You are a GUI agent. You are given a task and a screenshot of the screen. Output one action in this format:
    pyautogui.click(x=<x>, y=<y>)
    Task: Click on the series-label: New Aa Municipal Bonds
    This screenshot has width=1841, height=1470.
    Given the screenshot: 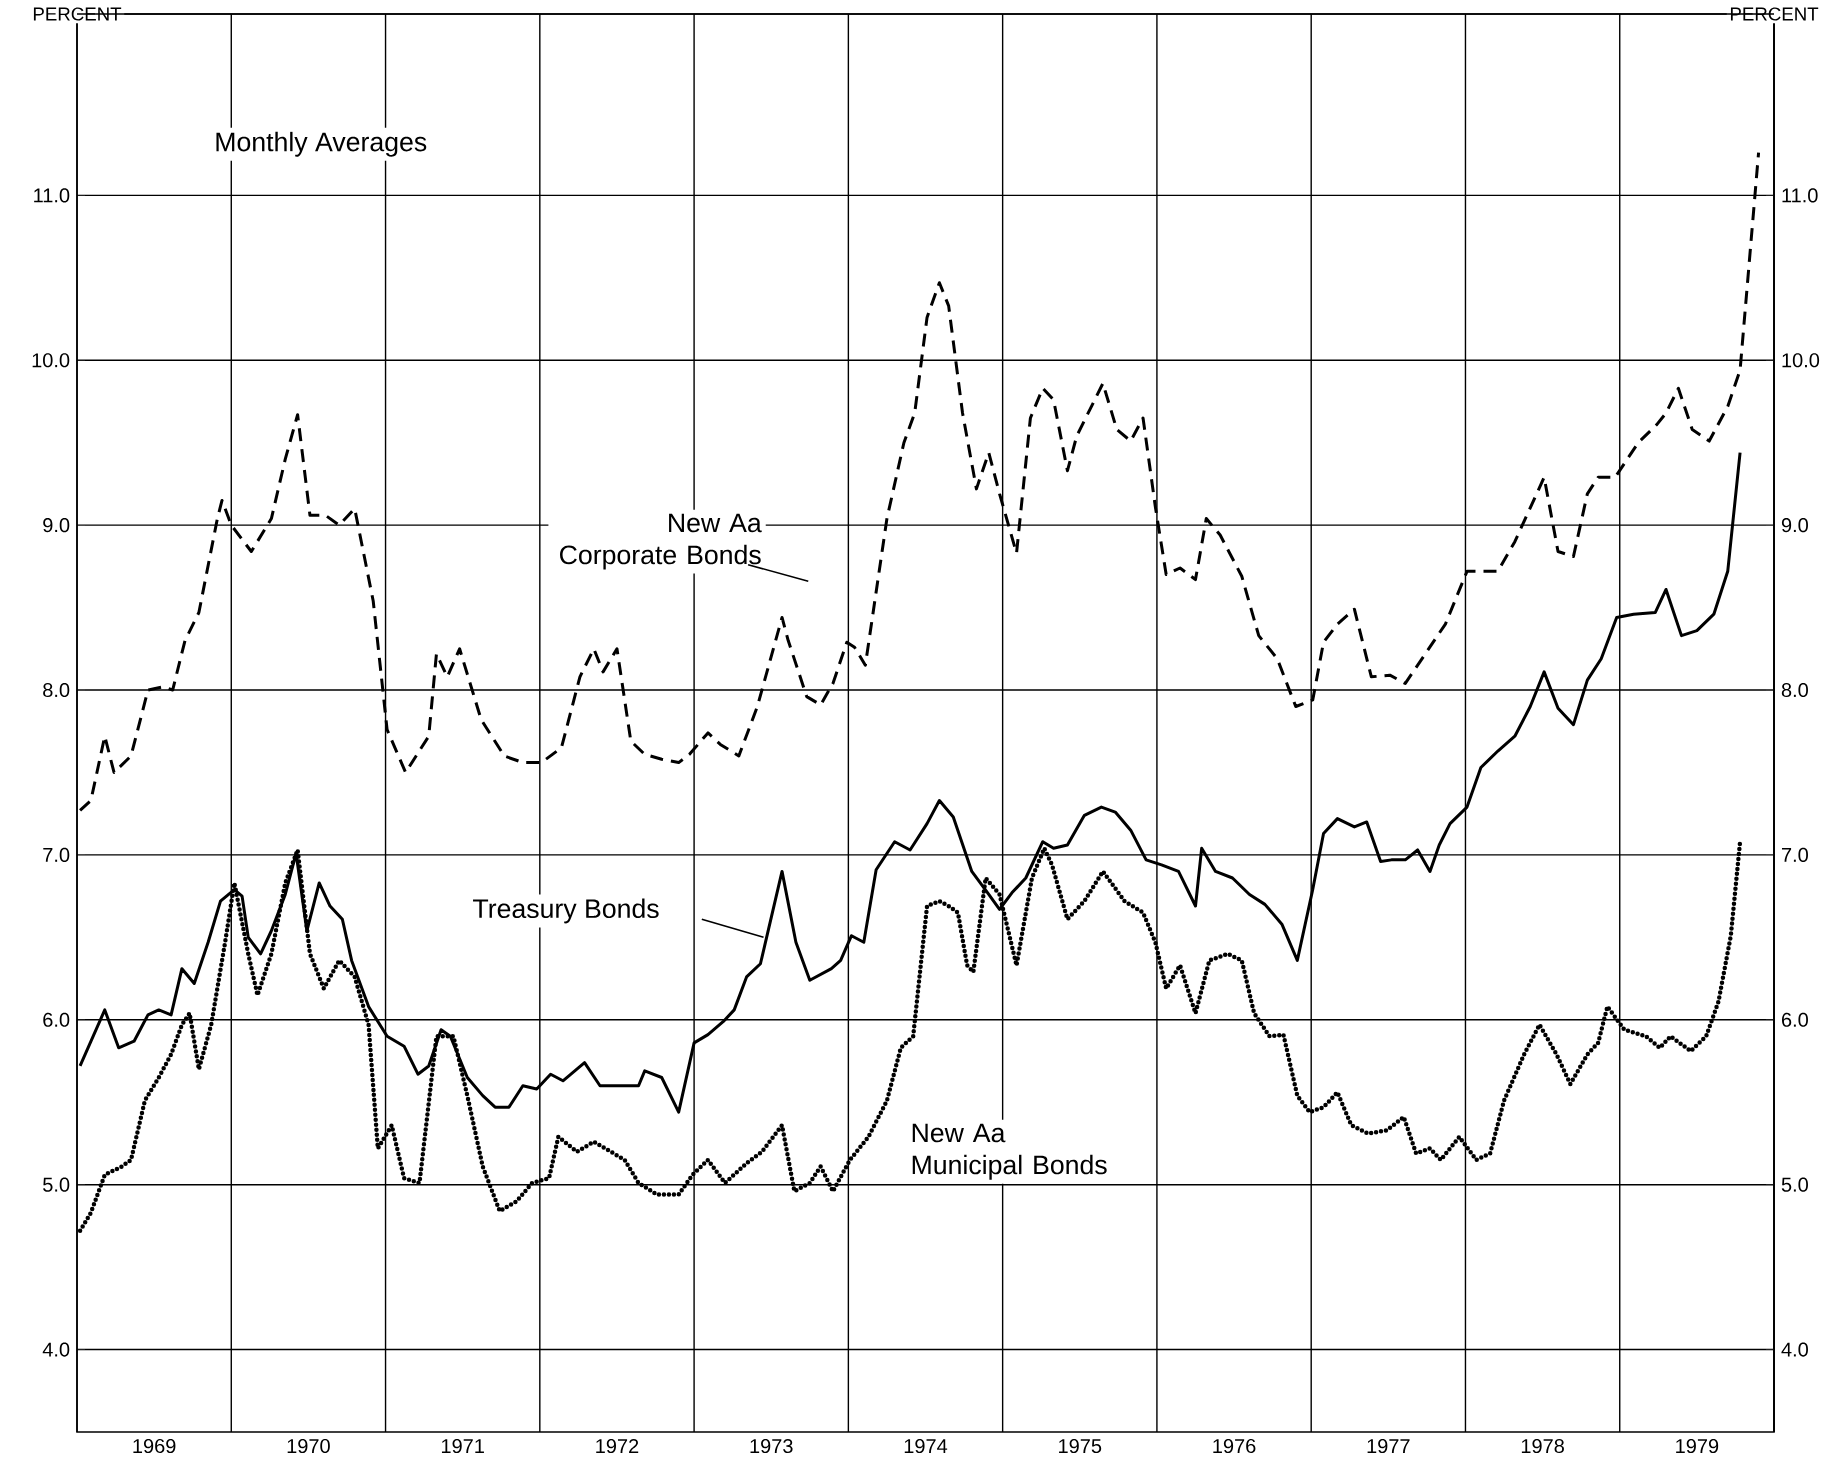 What is the action you would take?
    pyautogui.click(x=1009, y=1151)
    